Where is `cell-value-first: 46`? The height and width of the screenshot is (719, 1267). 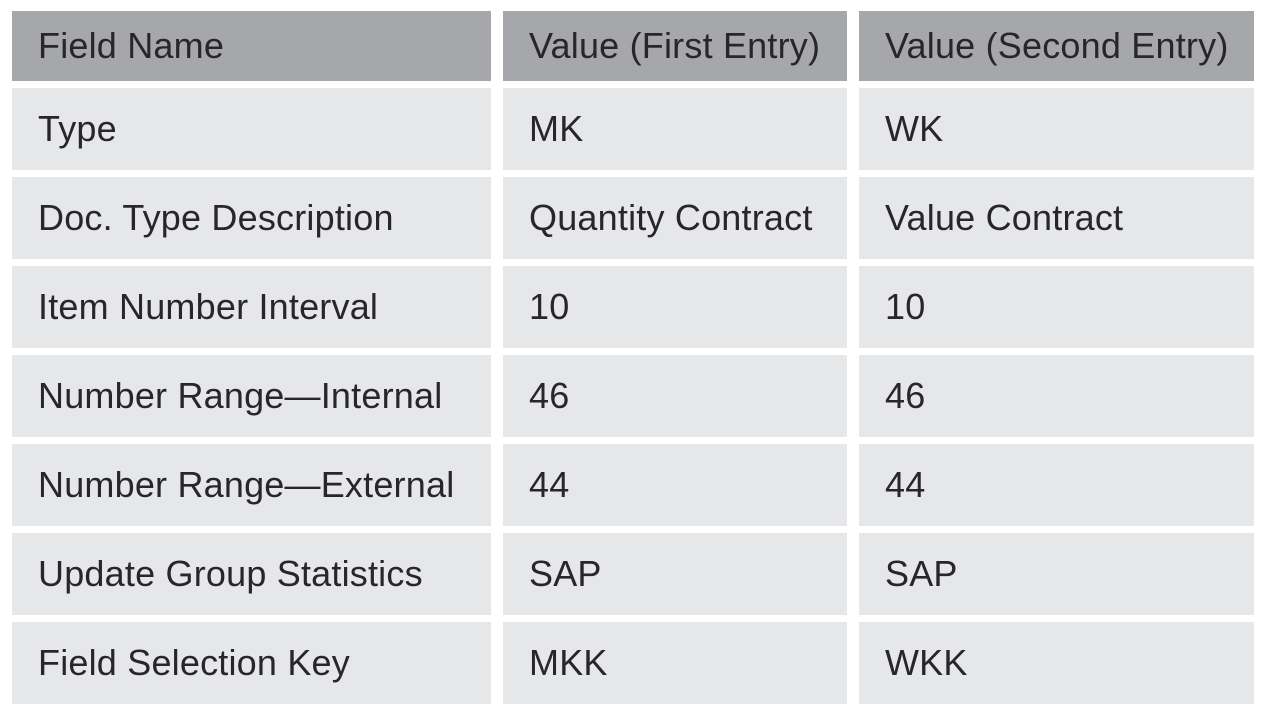
cell-value-first: 46 is located at coordinates (675, 396).